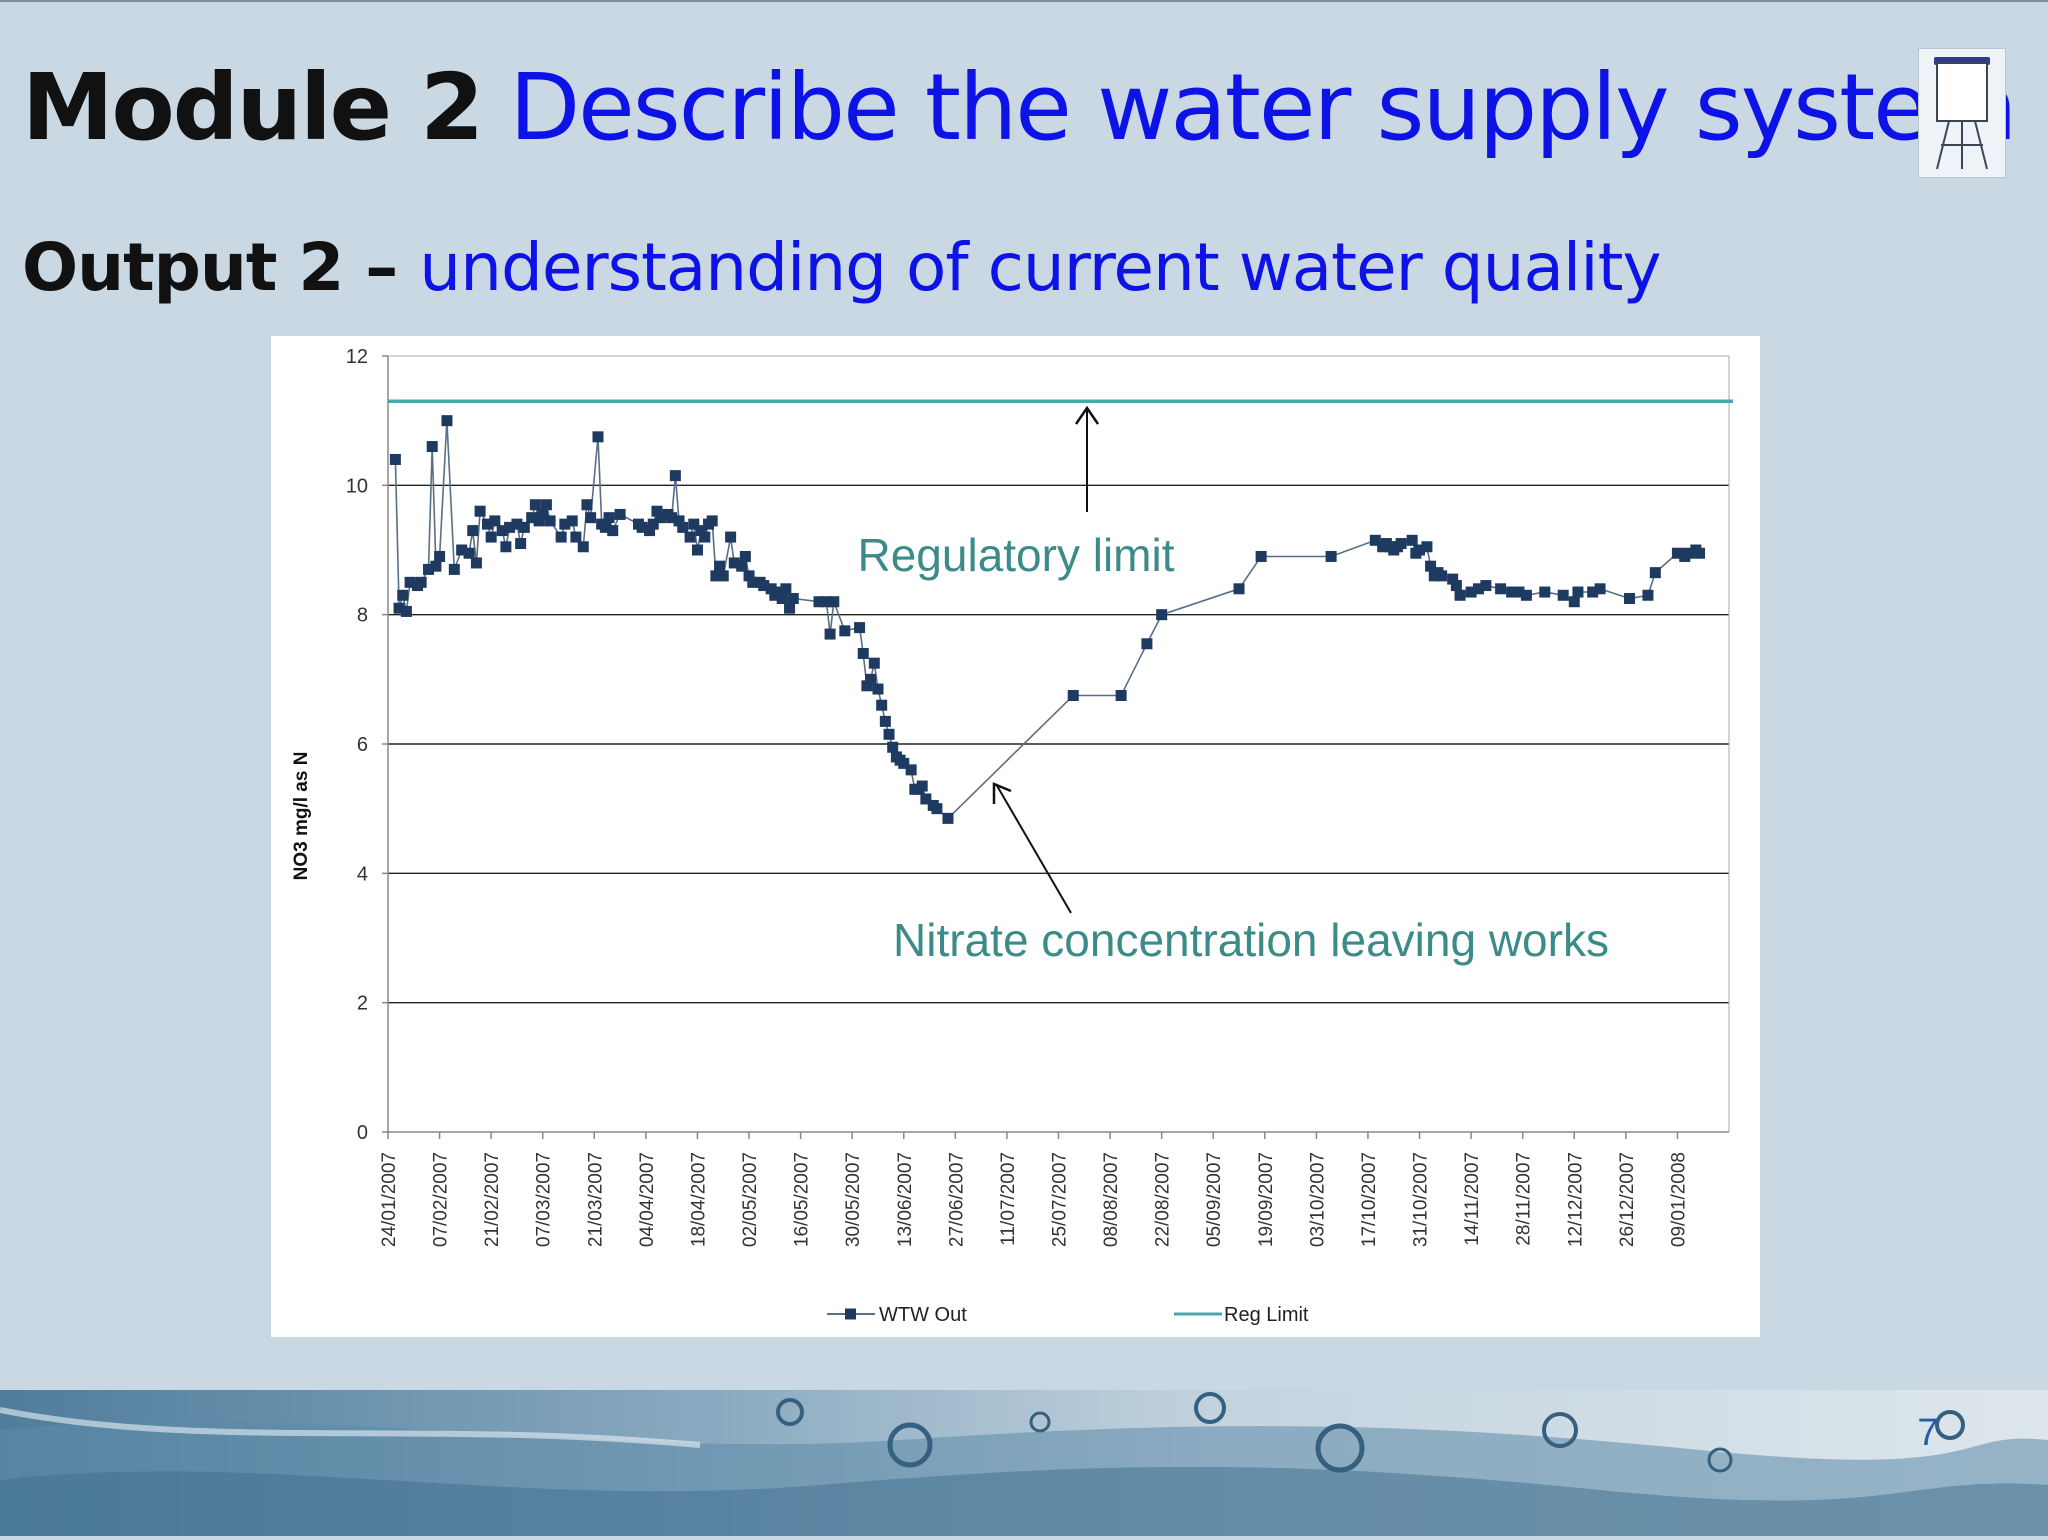  What do you see at coordinates (1266, 1199) in the screenshot?
I see `x-tick-label: 19/09/2007` at bounding box center [1266, 1199].